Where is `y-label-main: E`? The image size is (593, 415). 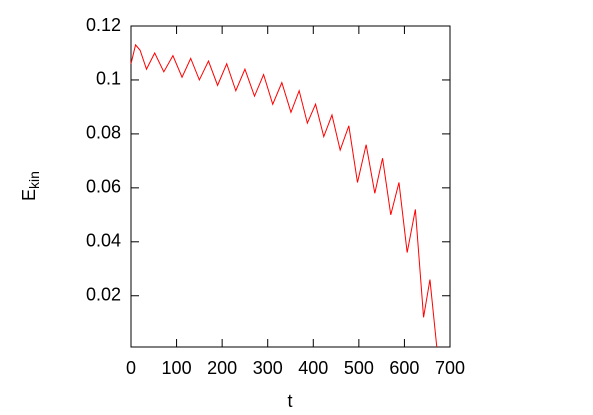 y-label-main: E is located at coordinates (29, 195).